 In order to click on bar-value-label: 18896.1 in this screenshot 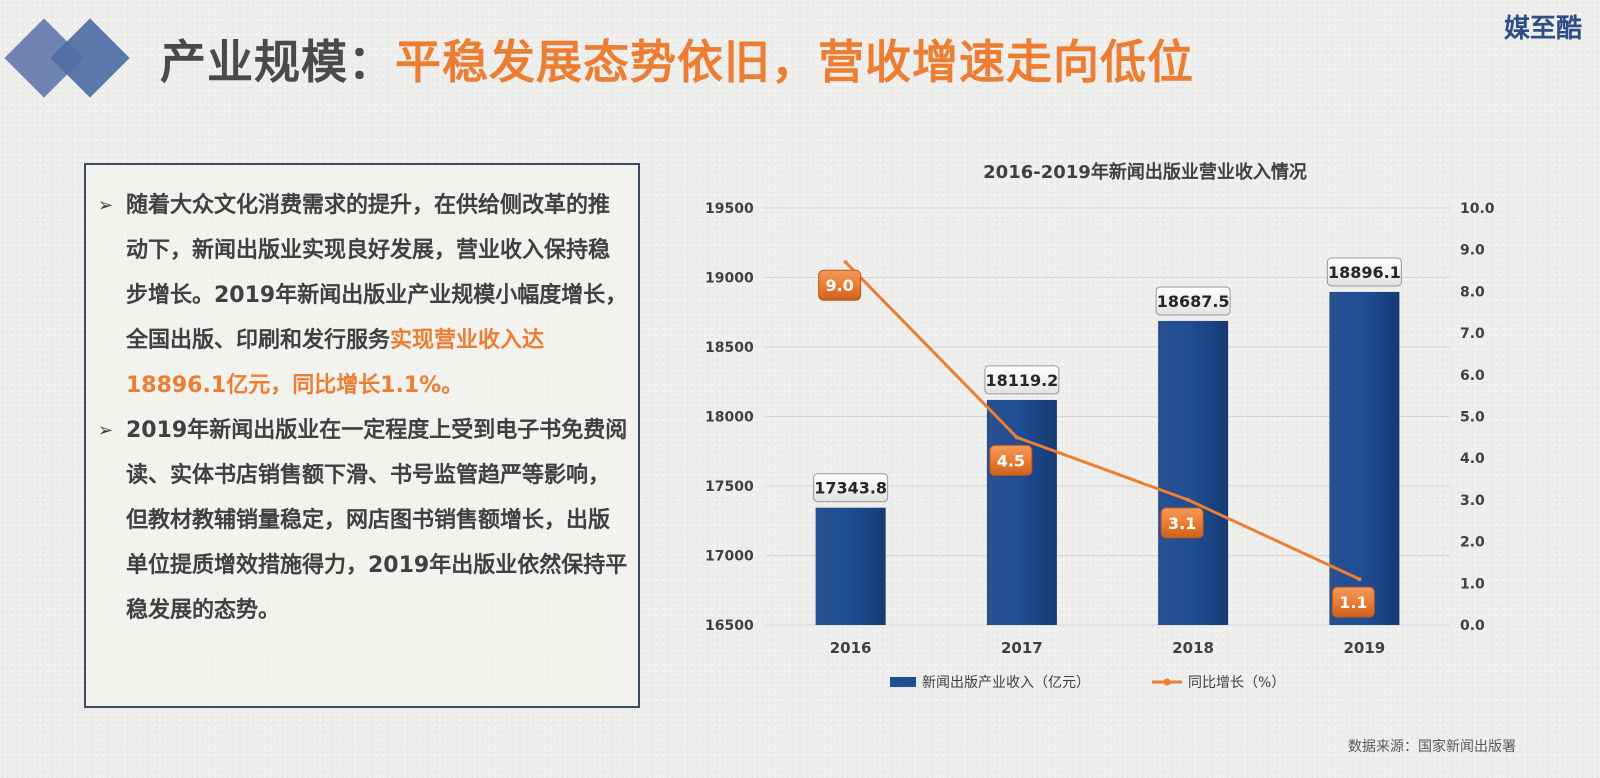, I will do `click(1364, 272)`.